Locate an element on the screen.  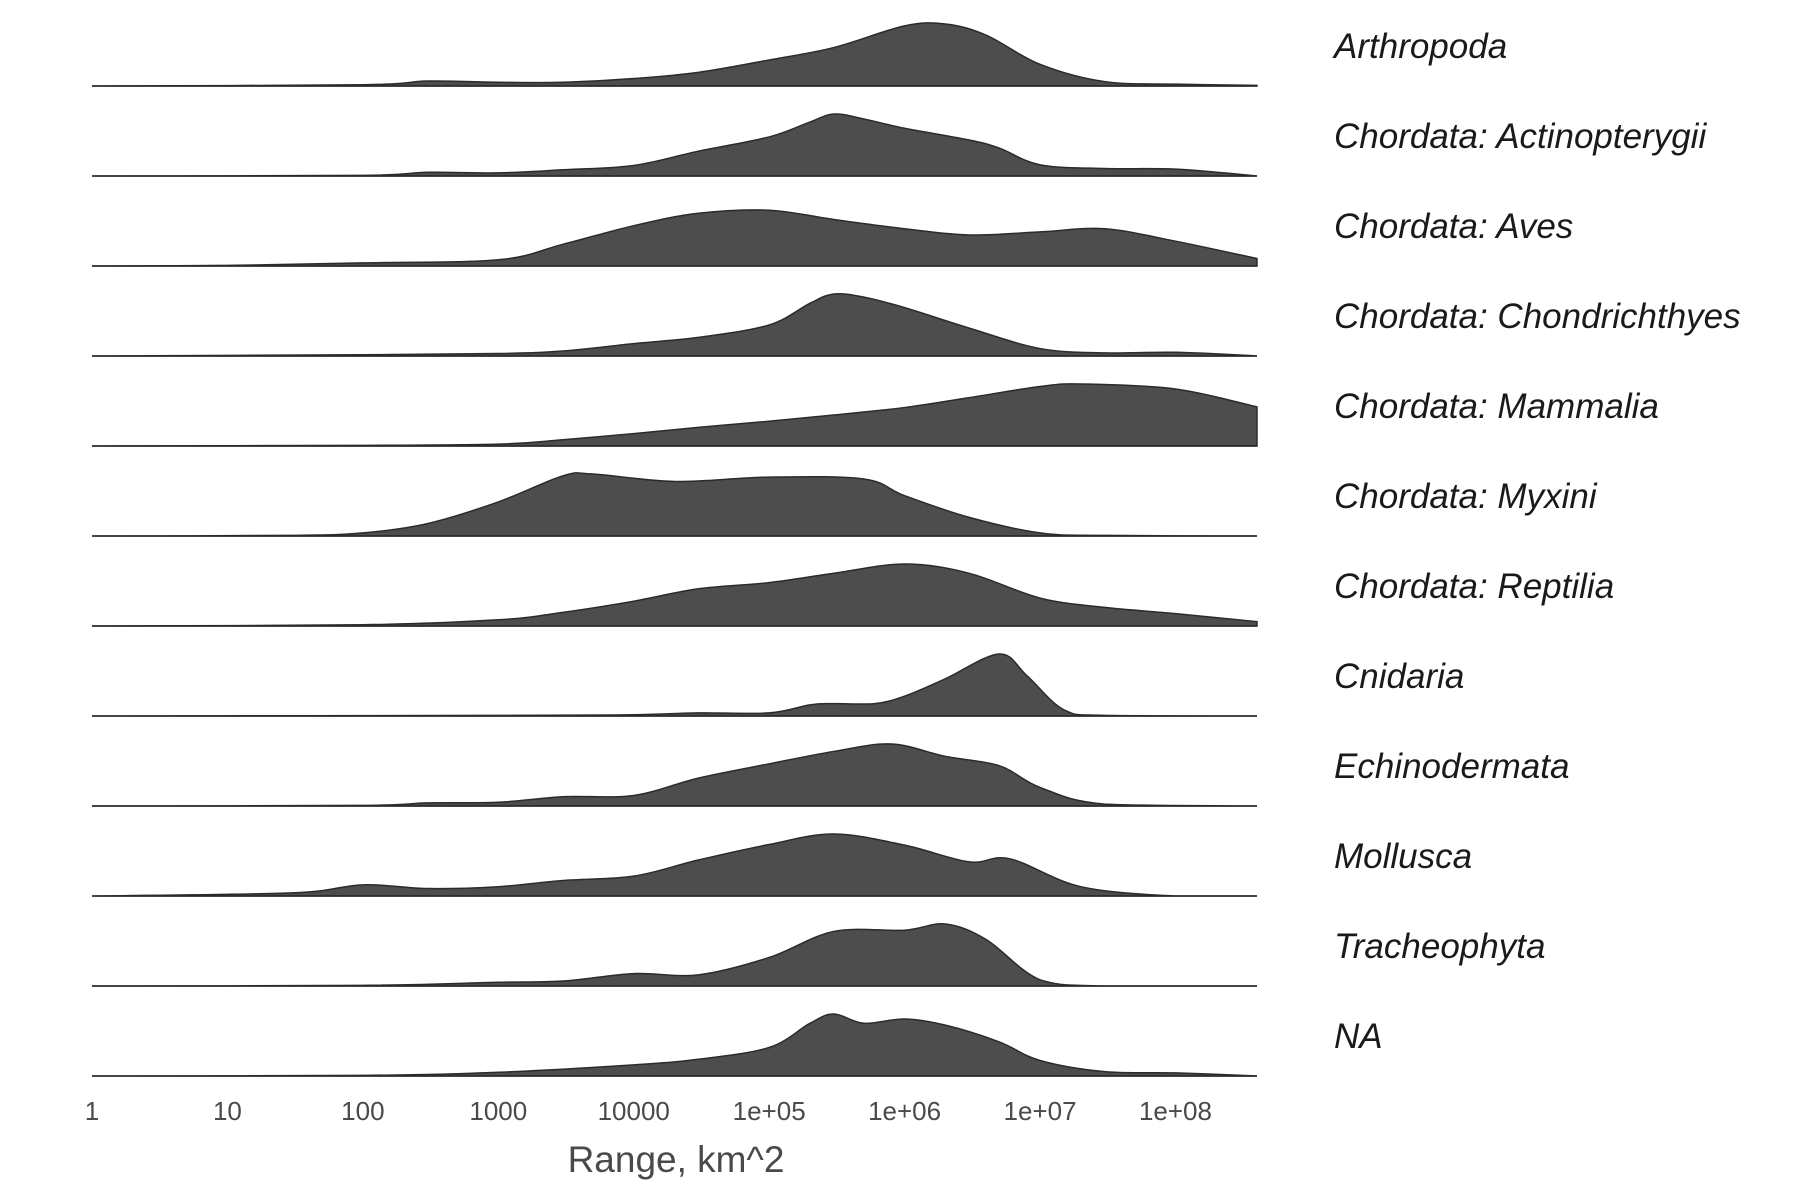
row-label: Mollusca is located at coordinates (1403, 856).